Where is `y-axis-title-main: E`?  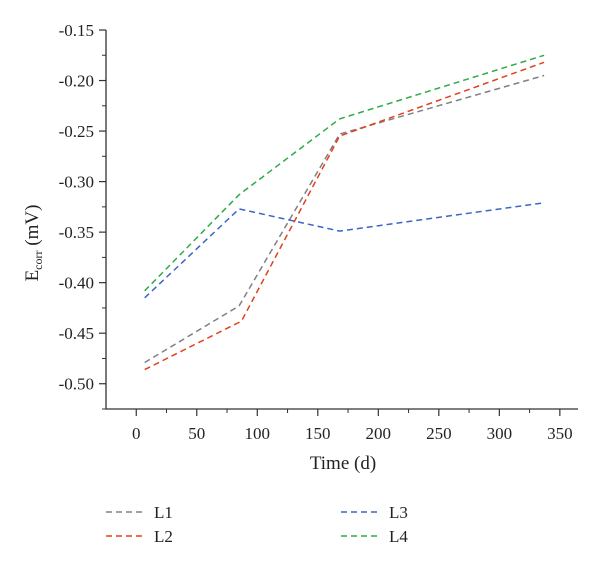 y-axis-title-main: E is located at coordinates (32, 276).